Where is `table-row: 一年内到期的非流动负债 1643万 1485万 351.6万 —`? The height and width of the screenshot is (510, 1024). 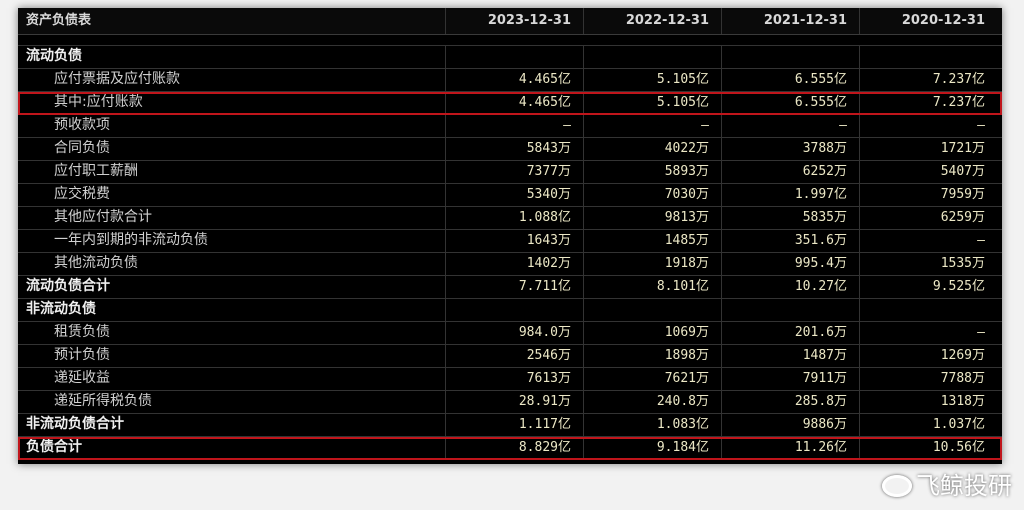 table-row: 一年内到期的非流动负债 1643万 1485万 351.6万 — is located at coordinates (510, 241).